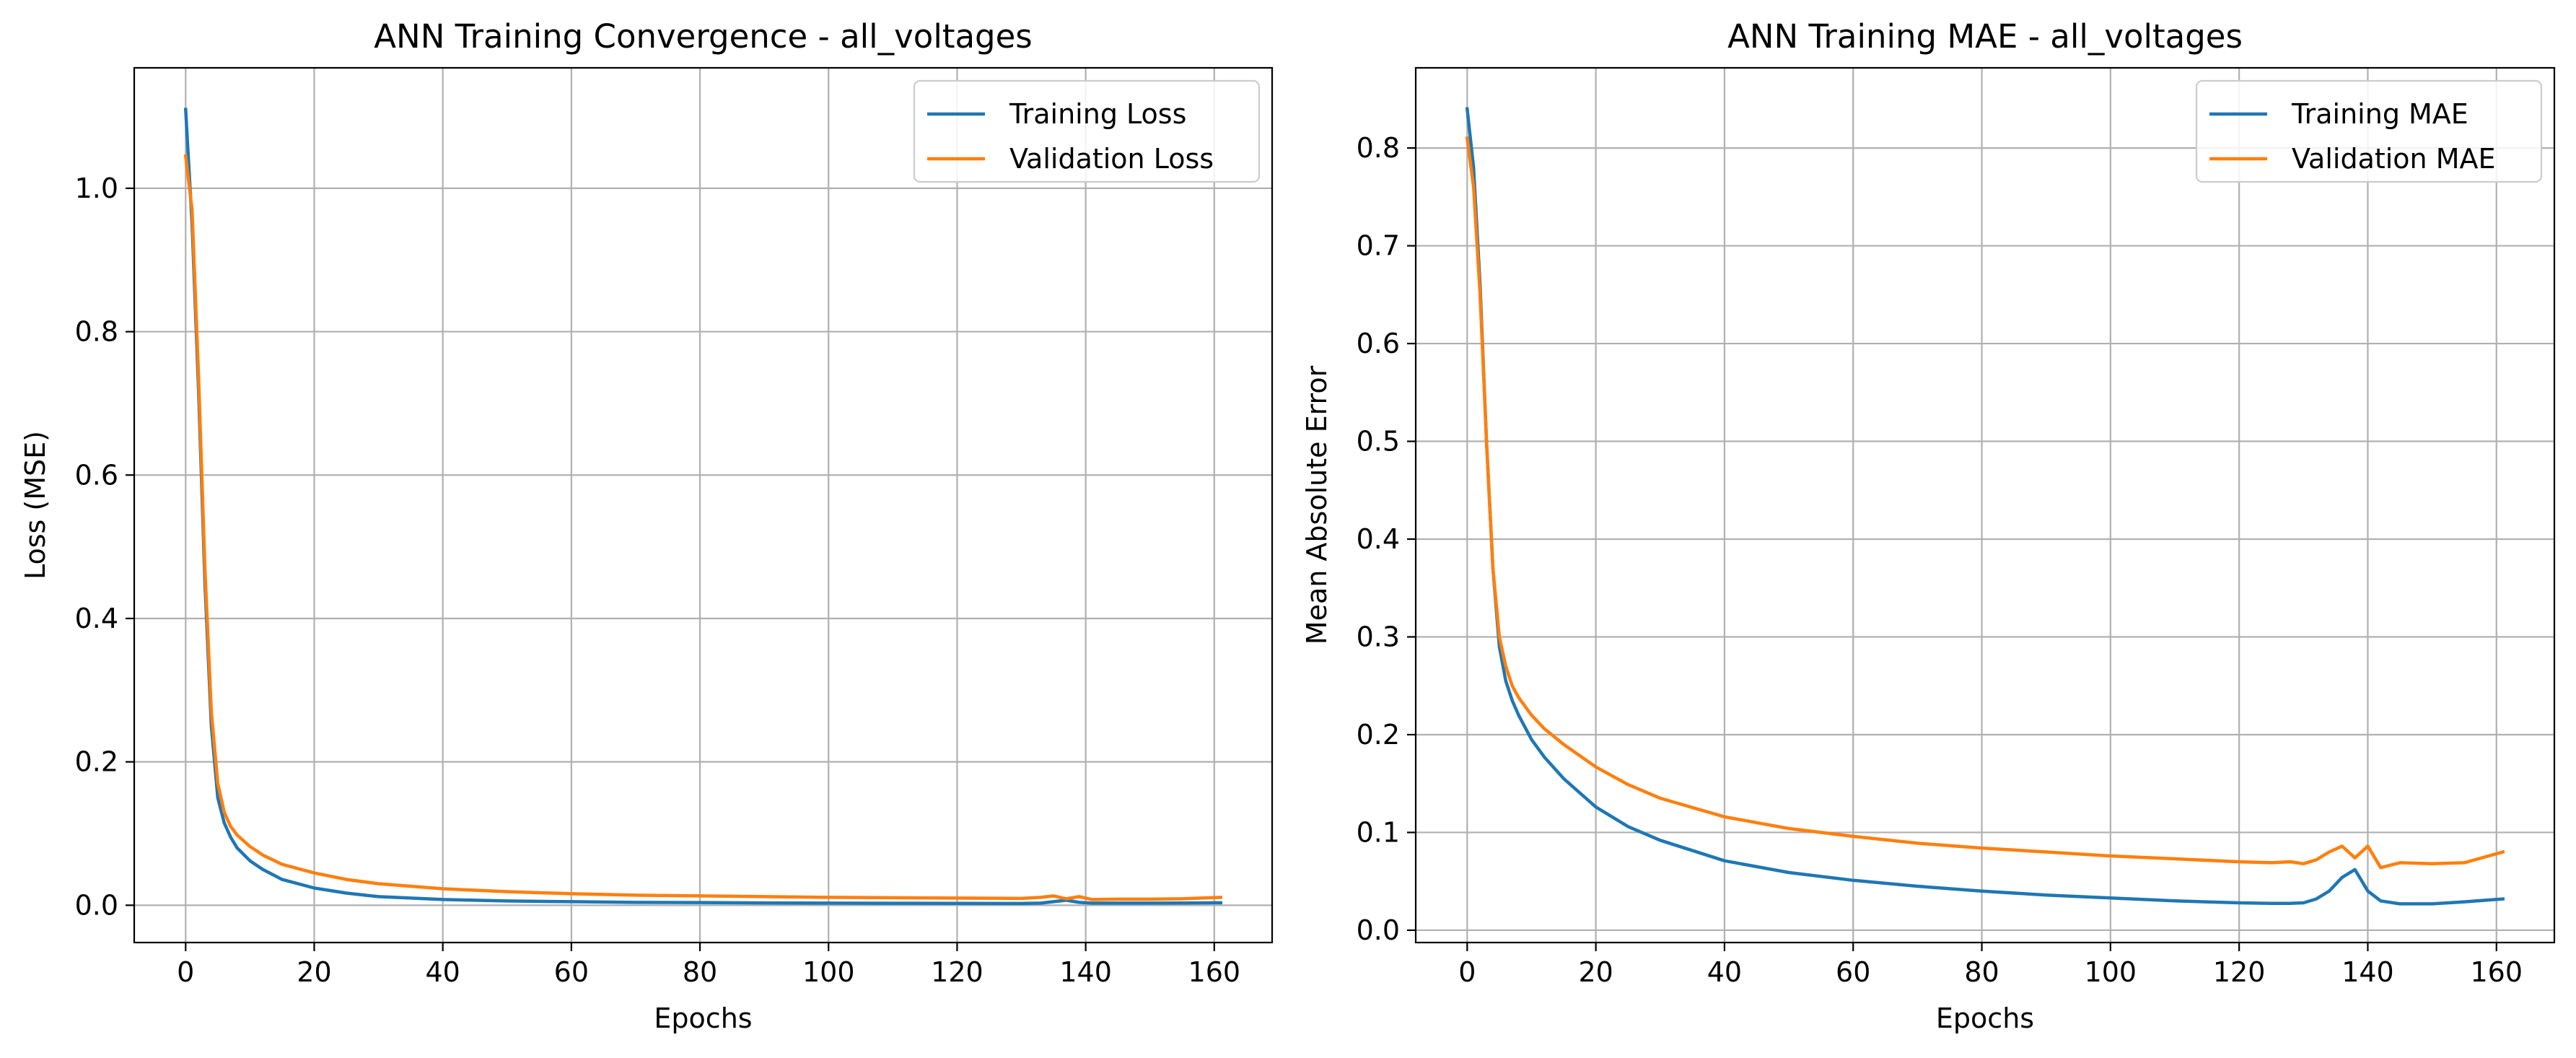  I want to click on legend-label: Validation Loss, so click(1111, 159).